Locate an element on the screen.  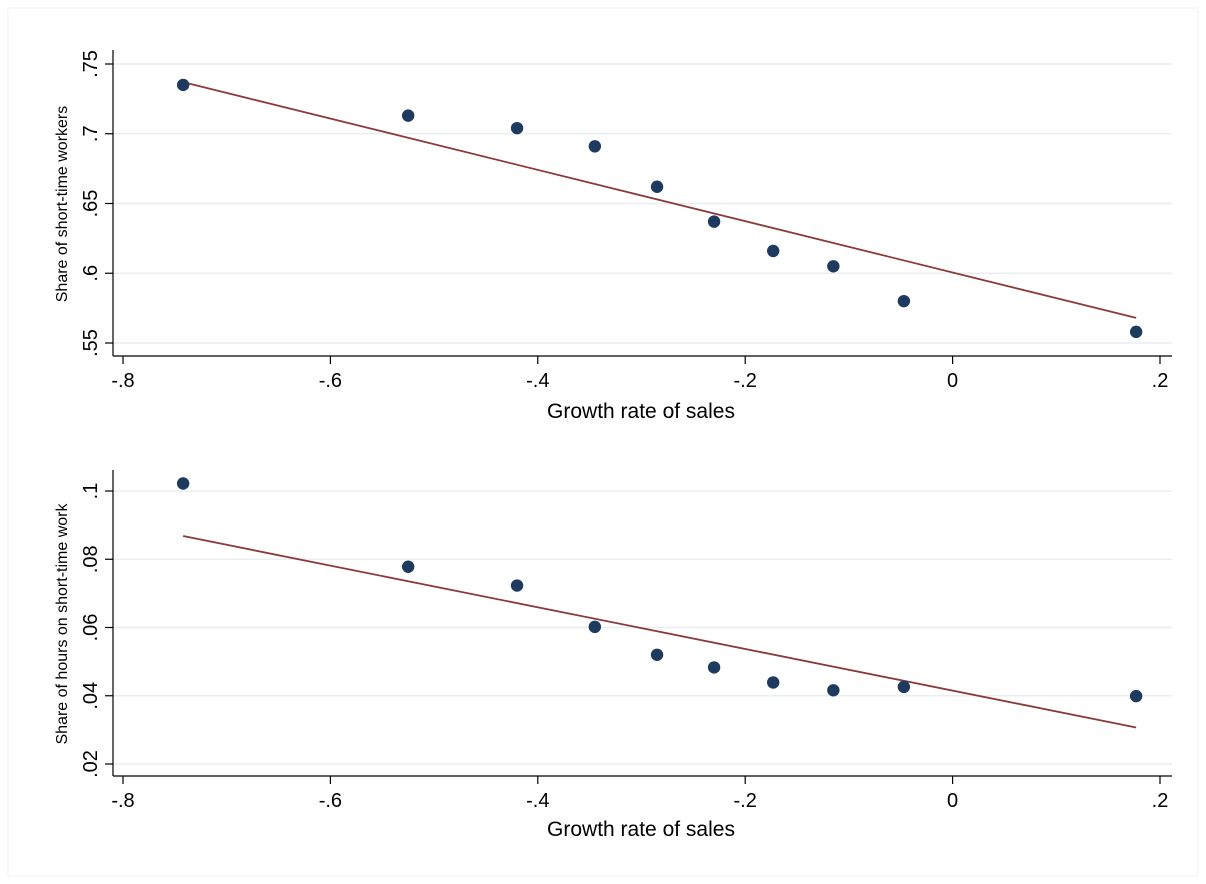
panel-1-x-tick-label: 0 is located at coordinates (952, 381).